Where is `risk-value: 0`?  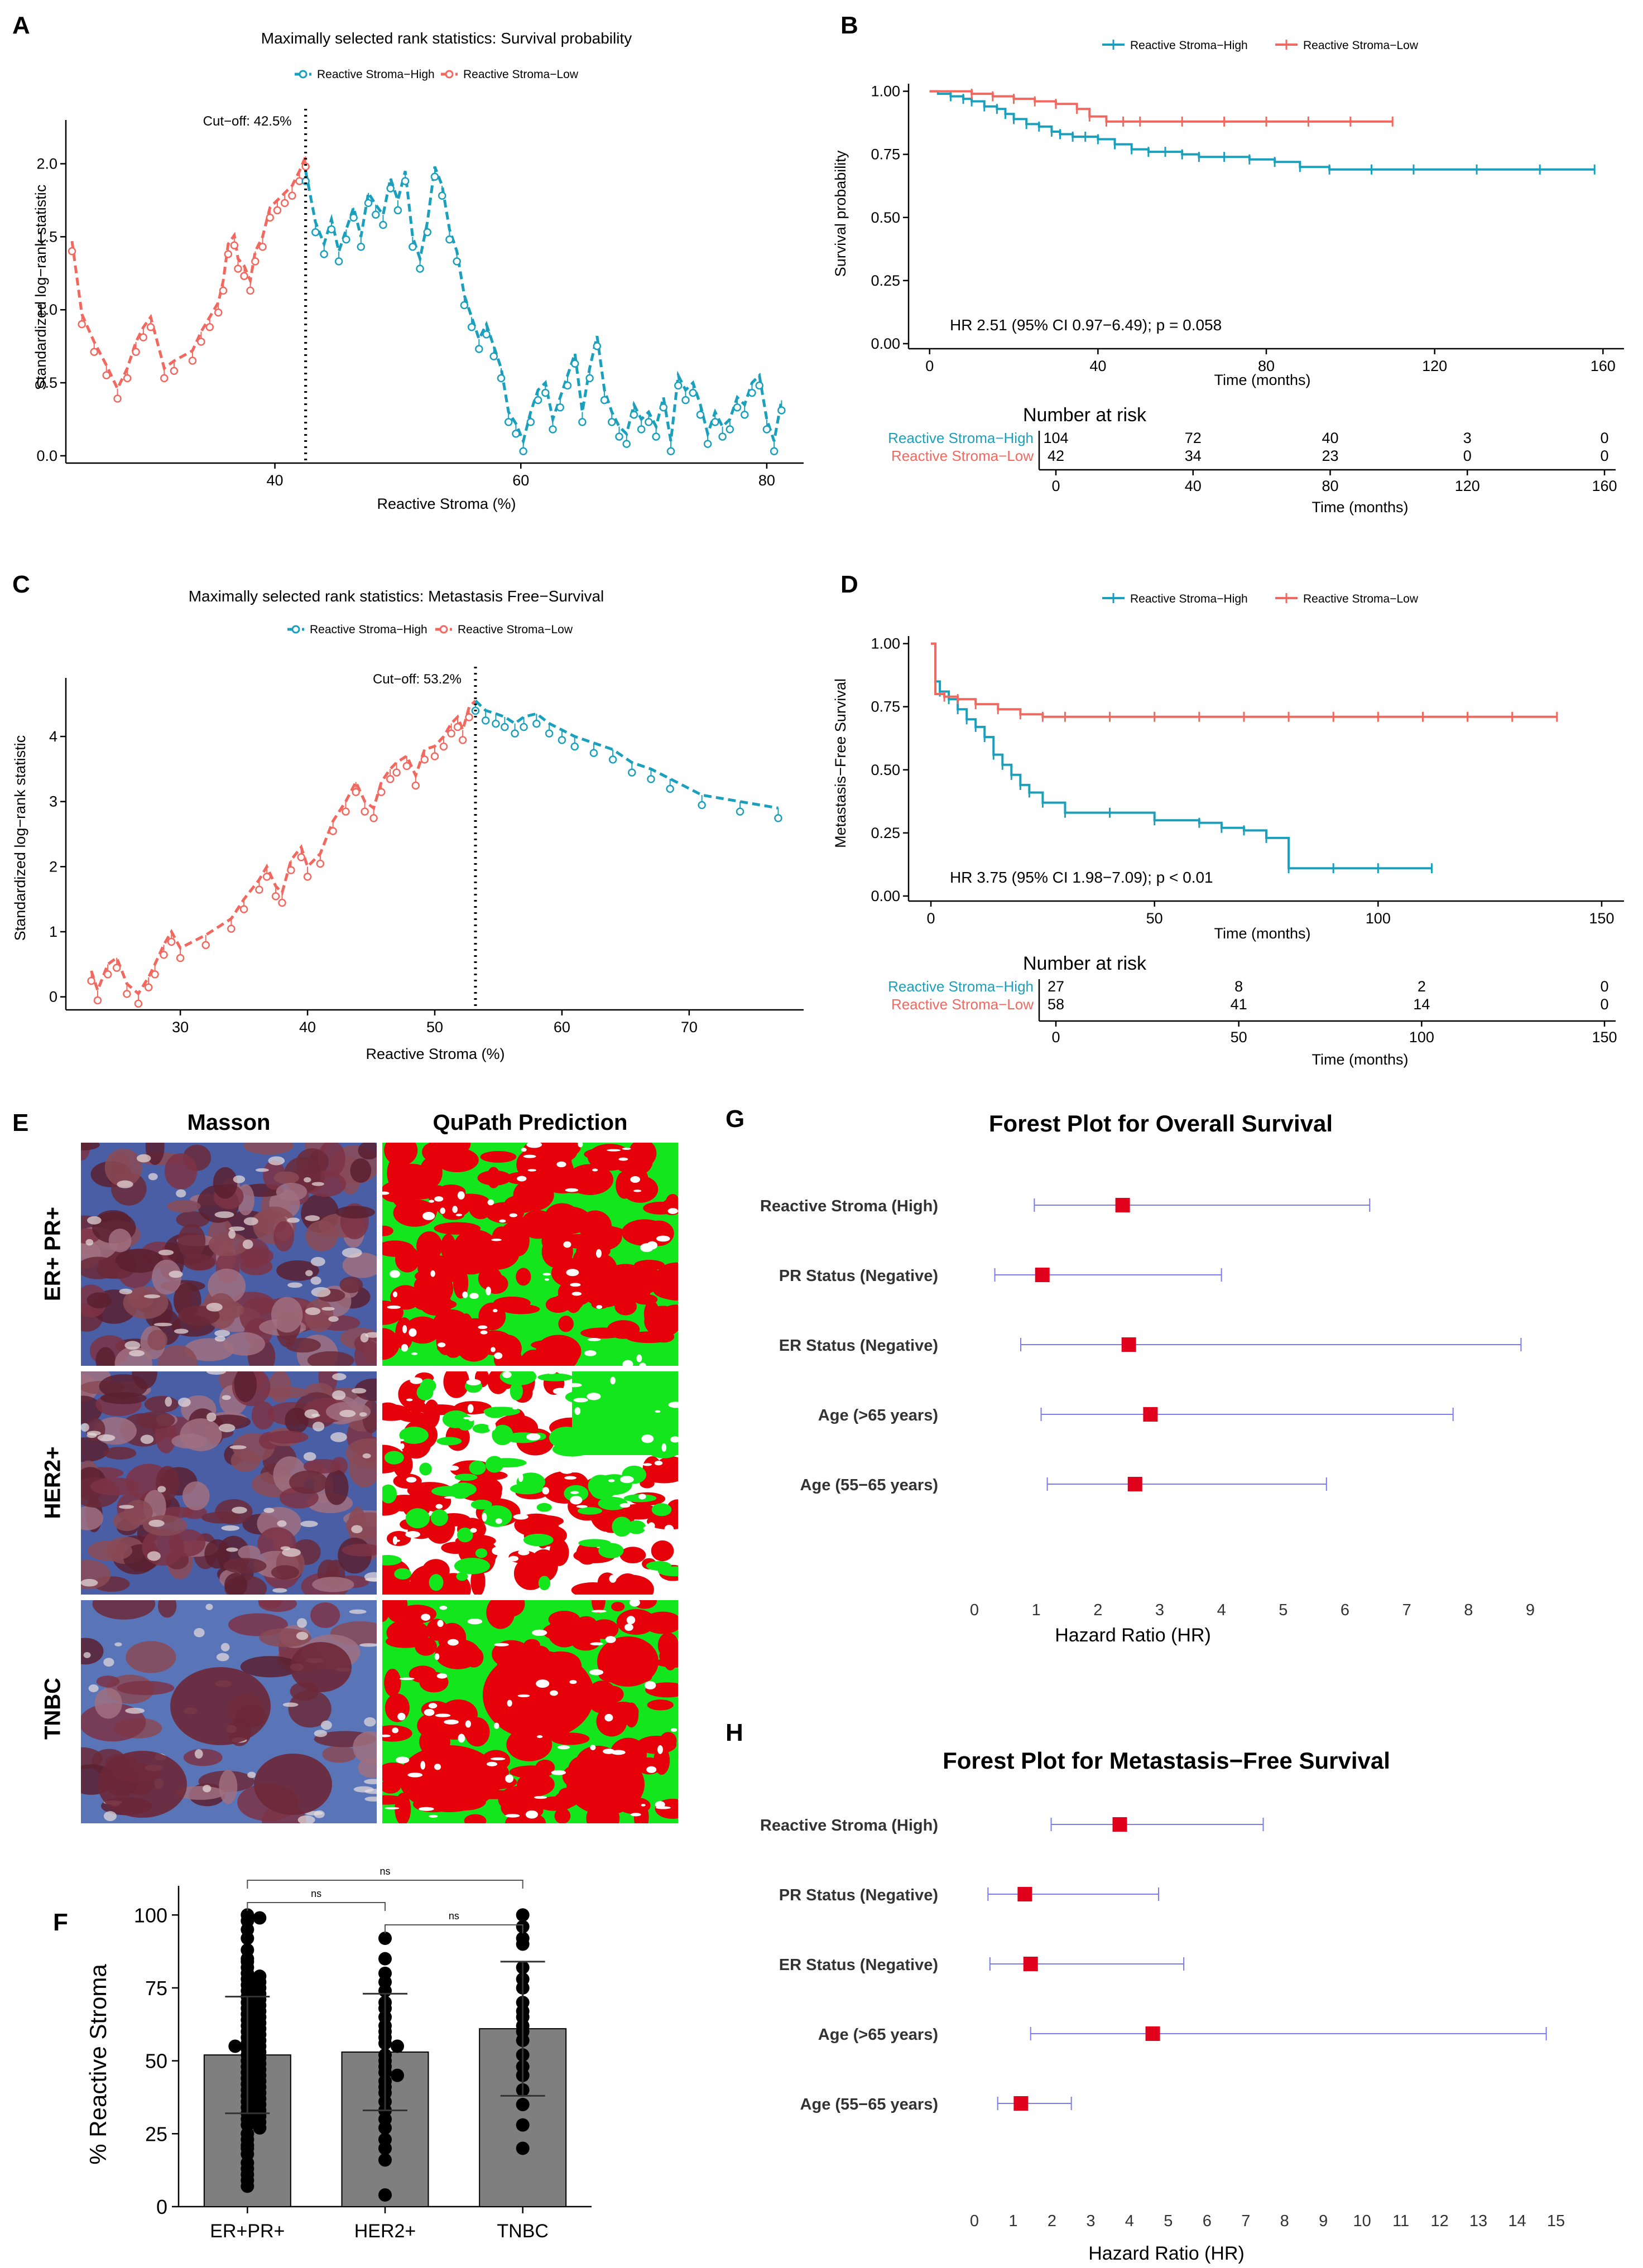
risk-value: 0 is located at coordinates (1604, 1004).